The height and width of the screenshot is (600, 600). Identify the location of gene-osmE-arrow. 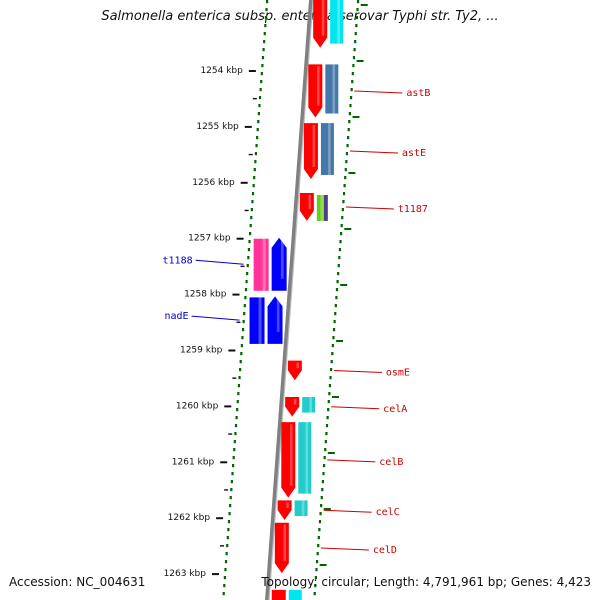
(294, 370).